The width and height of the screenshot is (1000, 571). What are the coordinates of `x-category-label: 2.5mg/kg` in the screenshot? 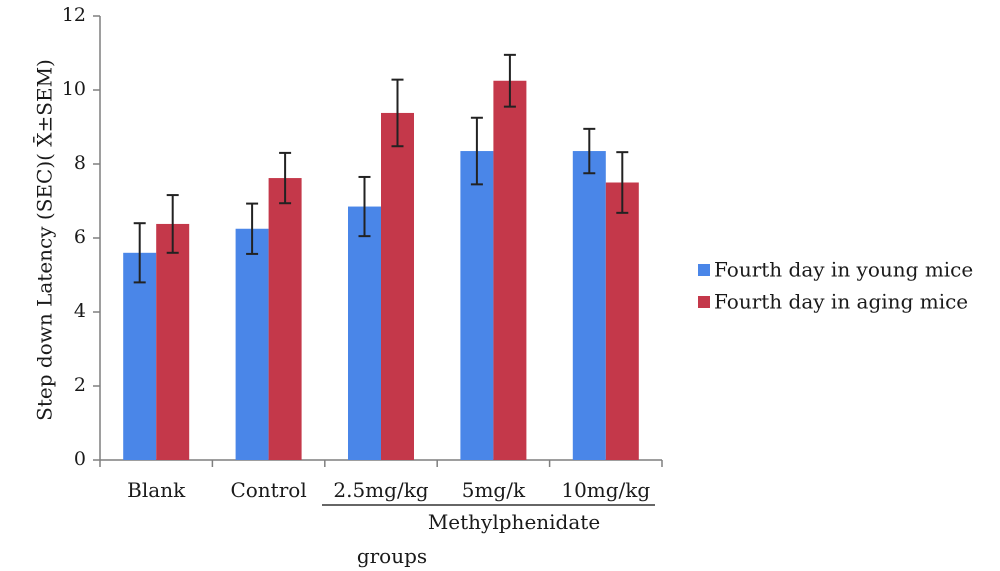 It's located at (380, 490).